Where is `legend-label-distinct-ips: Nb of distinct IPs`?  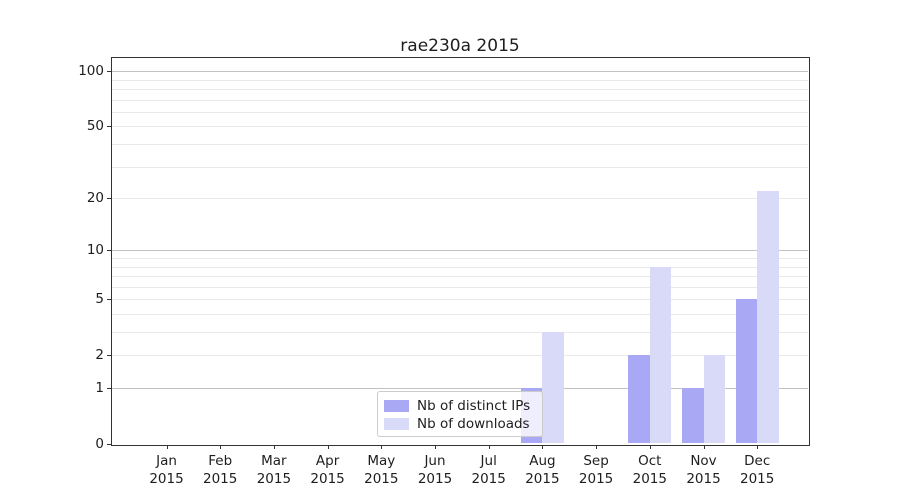
legend-label-distinct-ips: Nb of distinct IPs is located at coordinates (474, 406).